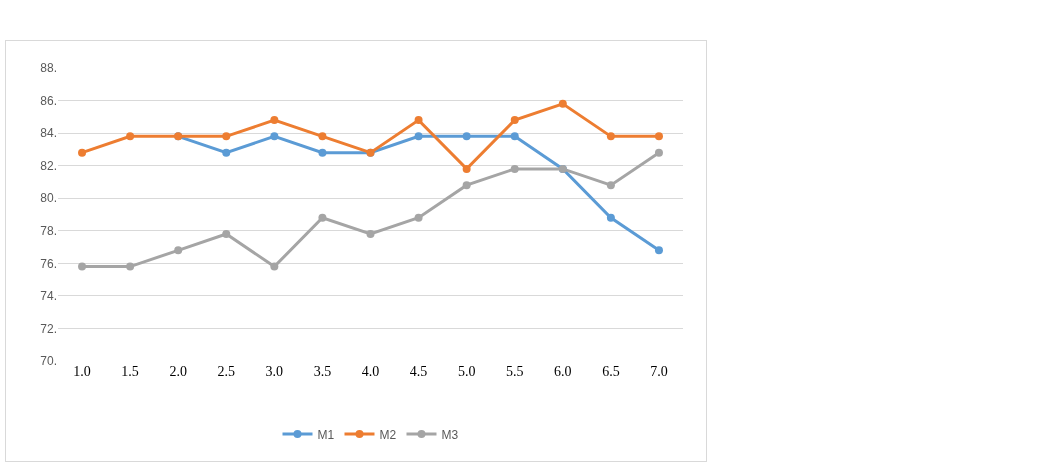 The width and height of the screenshot is (1051, 466). Describe the element at coordinates (82, 371) in the screenshot. I see `x-tick-label: 1.0` at that location.